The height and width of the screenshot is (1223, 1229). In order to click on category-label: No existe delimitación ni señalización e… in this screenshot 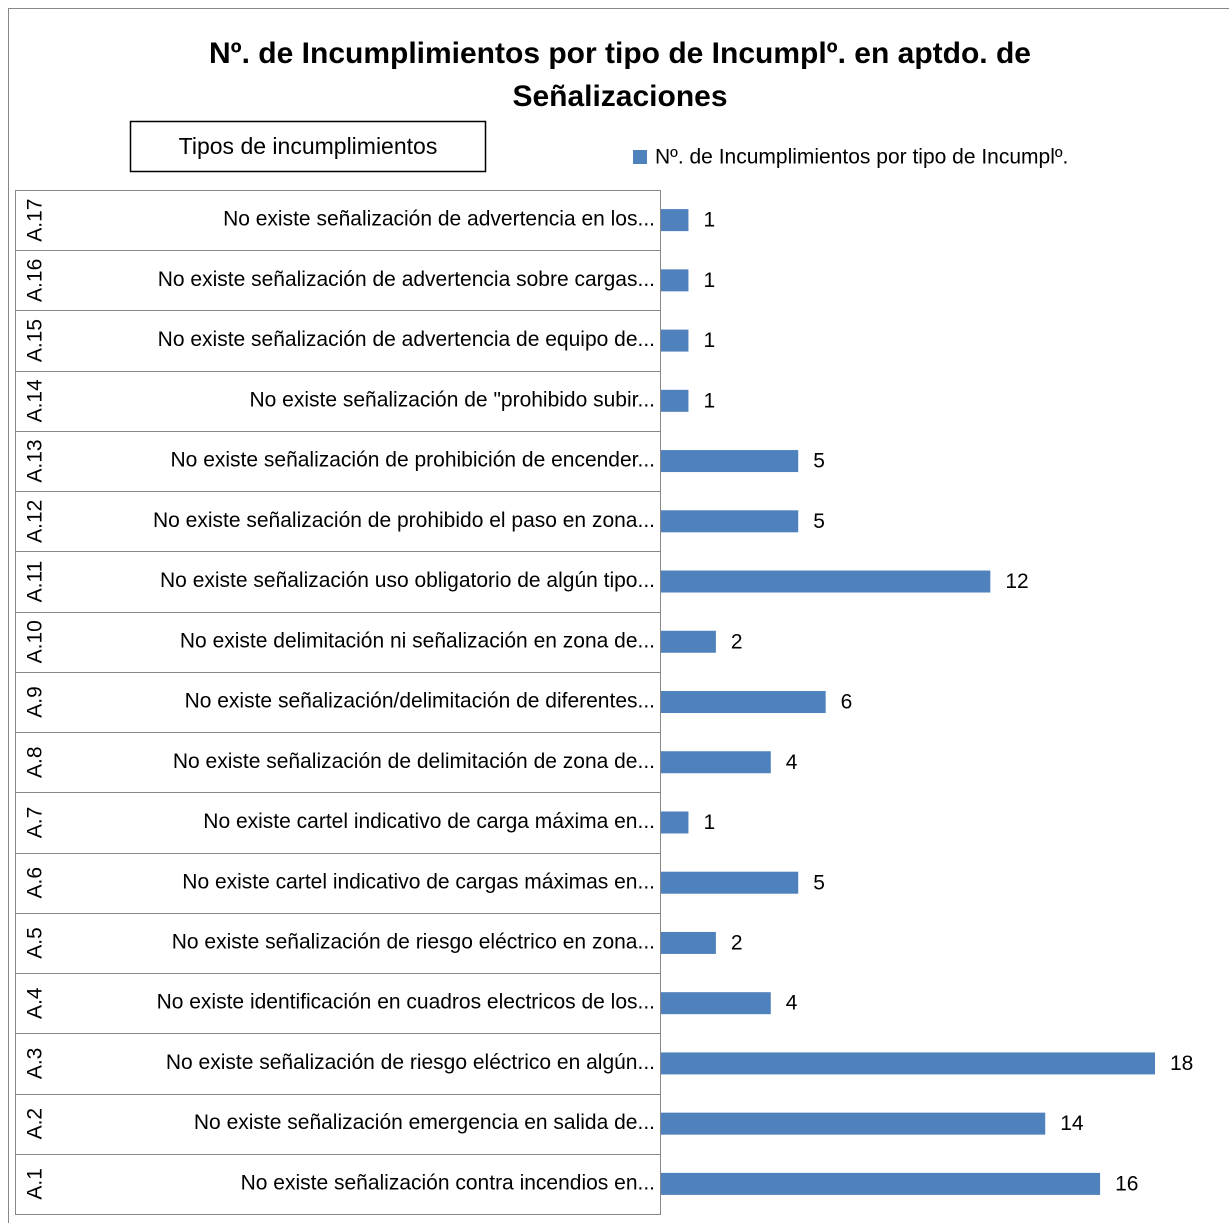, I will do `click(417, 640)`.